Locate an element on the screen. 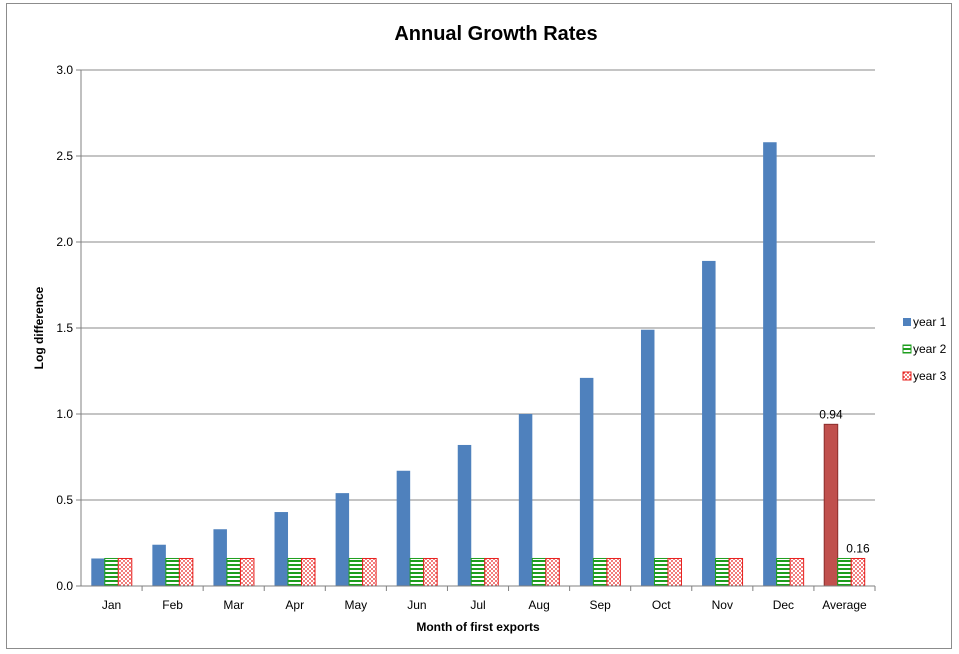 The width and height of the screenshot is (959, 654). bar-year-3-apr is located at coordinates (308, 572).